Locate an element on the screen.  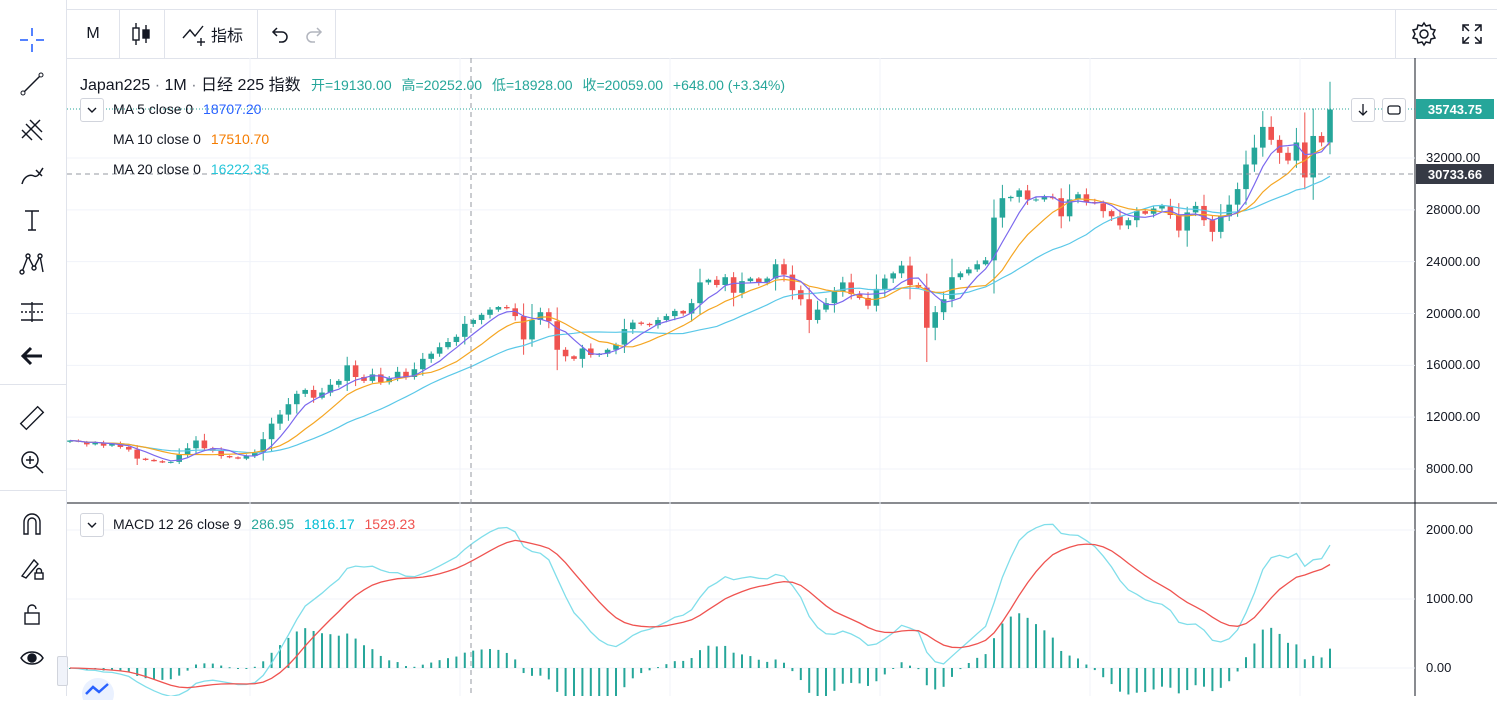
fullscreen-icon is located at coordinates (1472, 34).